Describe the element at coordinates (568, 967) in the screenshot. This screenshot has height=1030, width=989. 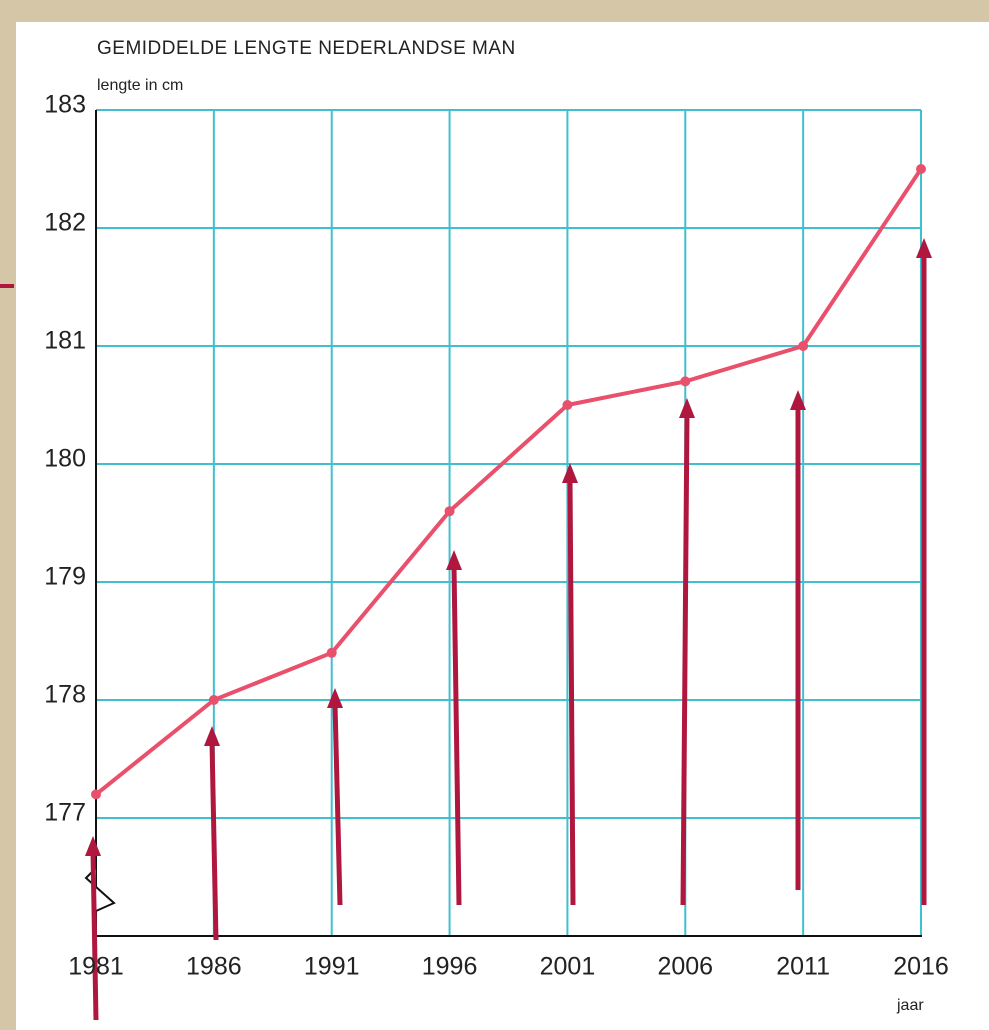
I see `x-tick-label: 2001` at that location.